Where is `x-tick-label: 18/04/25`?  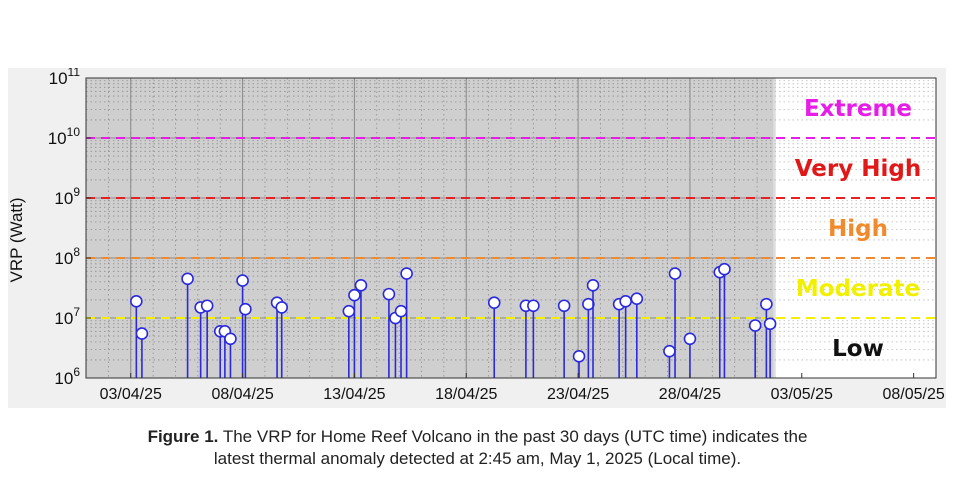 x-tick-label: 18/04/25 is located at coordinates (466, 394).